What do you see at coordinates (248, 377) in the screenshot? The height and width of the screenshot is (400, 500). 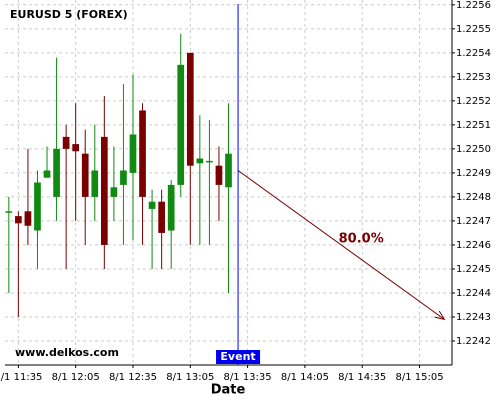 I see `x-tick-label: 8/1 13:35` at bounding box center [248, 377].